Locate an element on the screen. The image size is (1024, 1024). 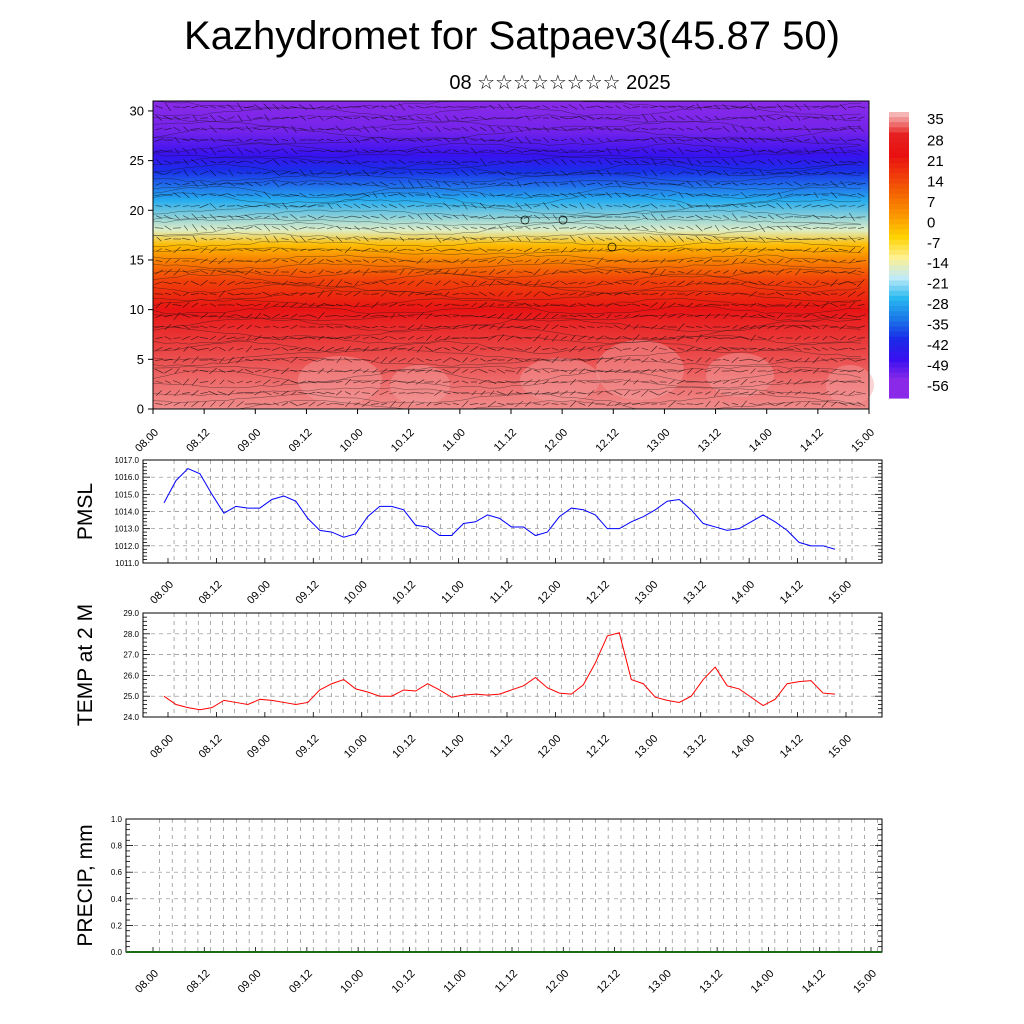
x-tick-label: 08.00 is located at coordinates (147, 982).